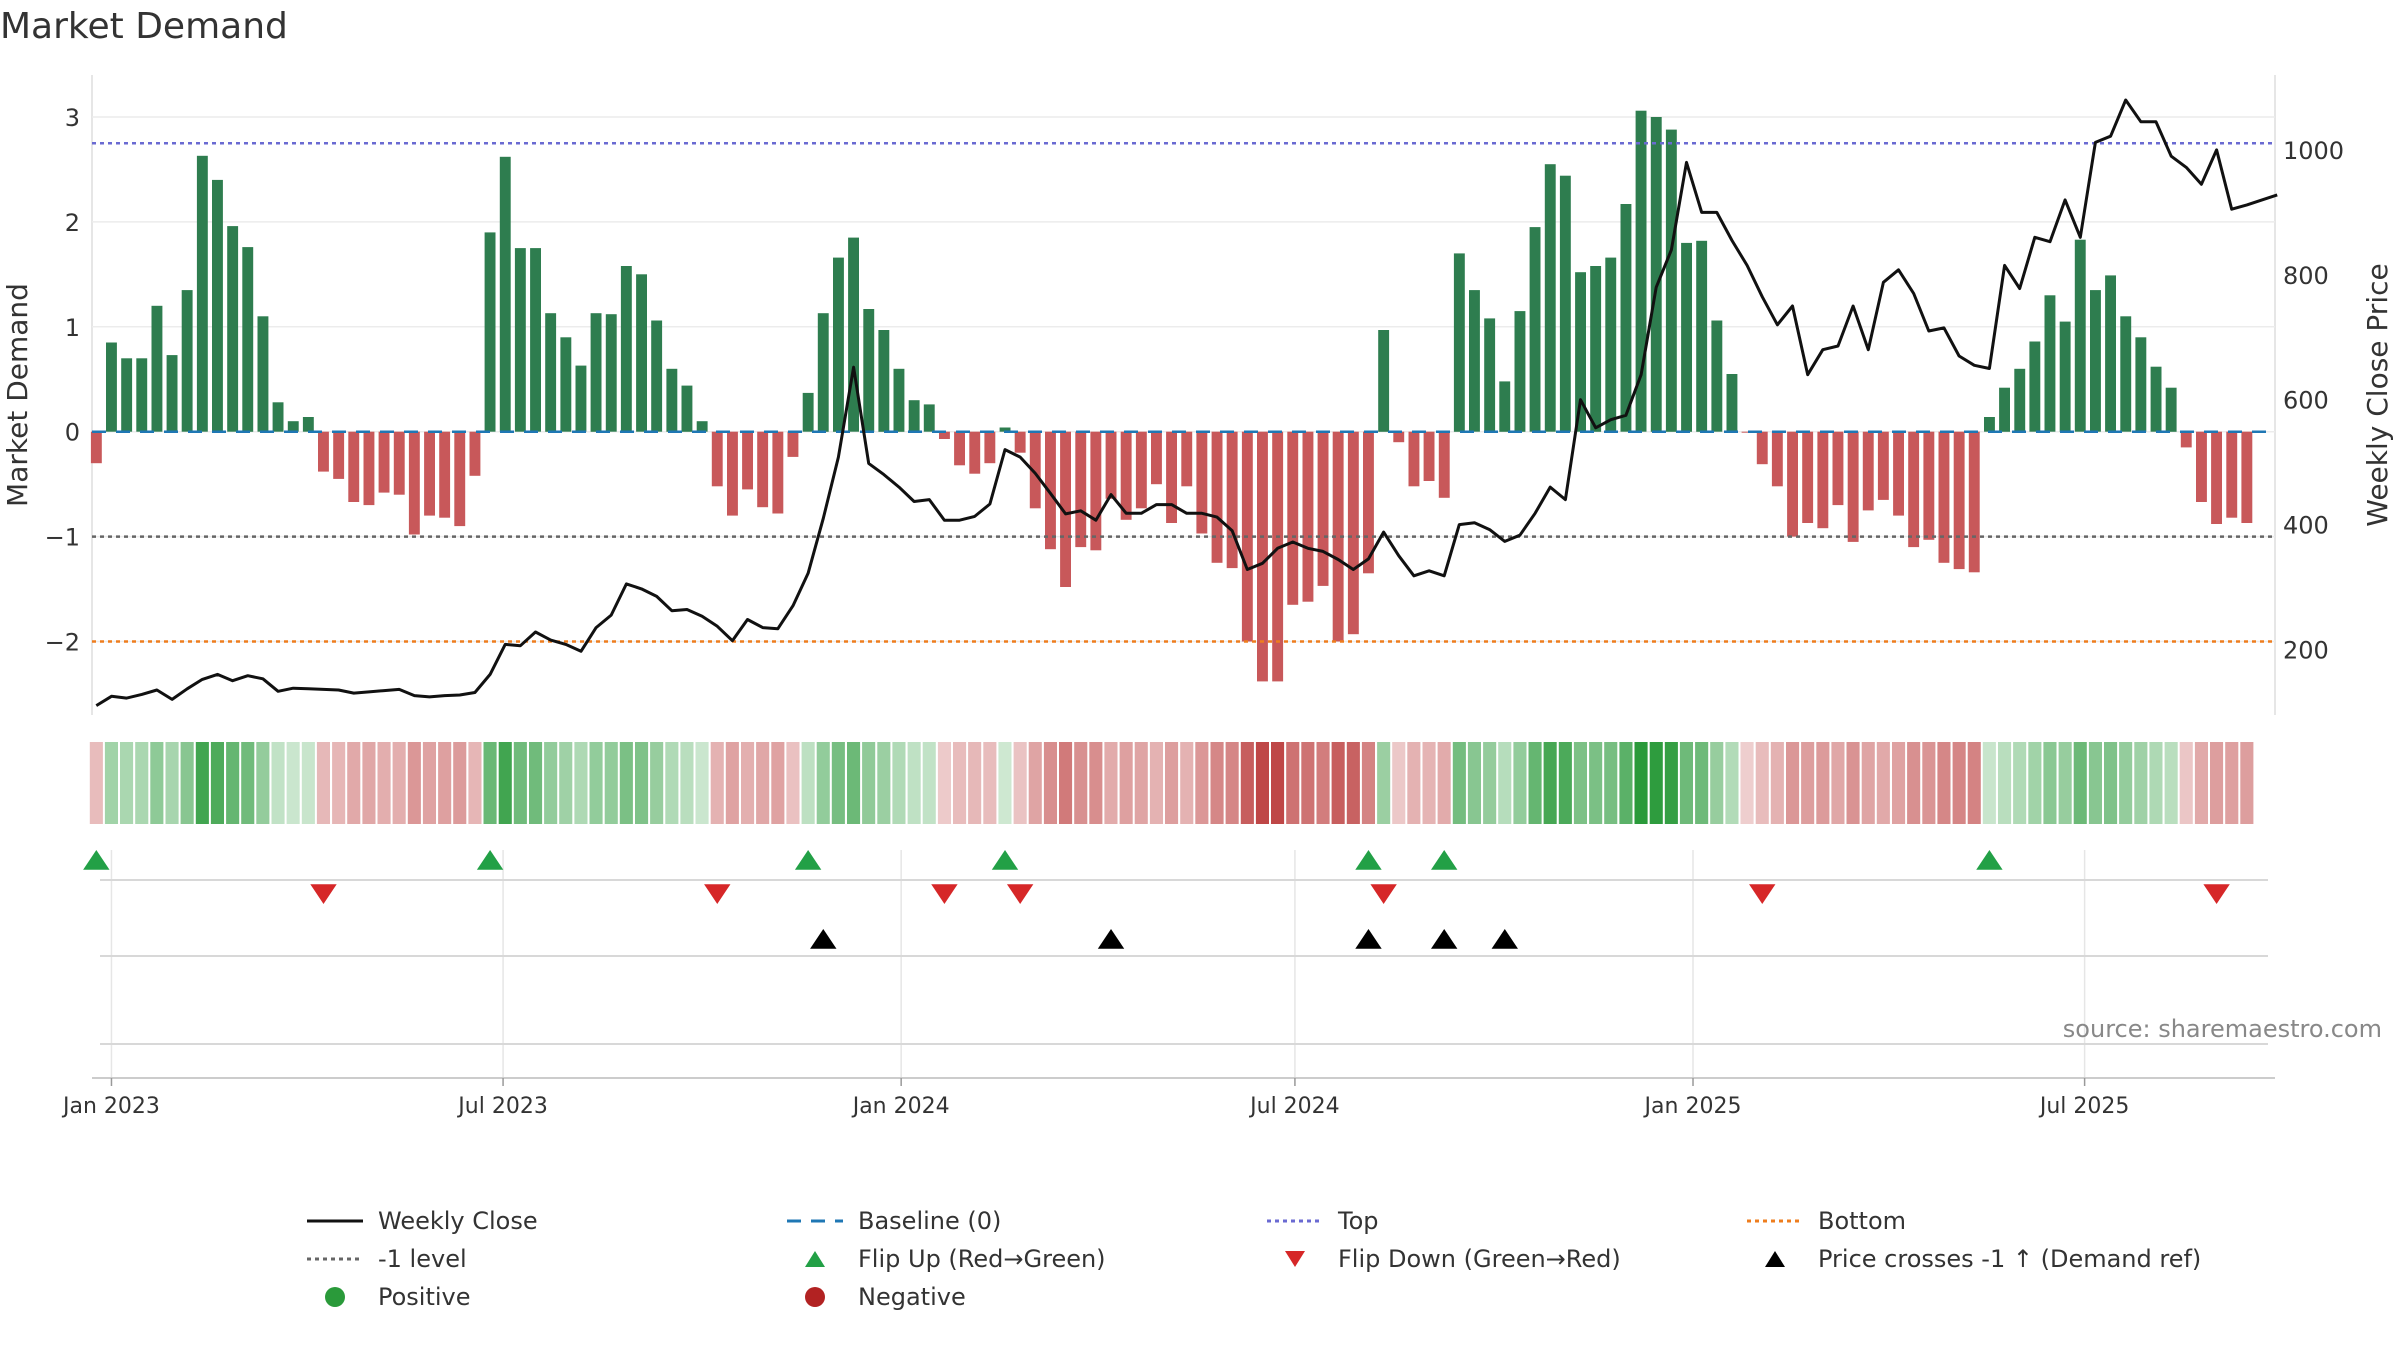 The height and width of the screenshot is (1350, 2400). Describe the element at coordinates (335, 1221) in the screenshot. I see `legend-key-price-line` at that location.